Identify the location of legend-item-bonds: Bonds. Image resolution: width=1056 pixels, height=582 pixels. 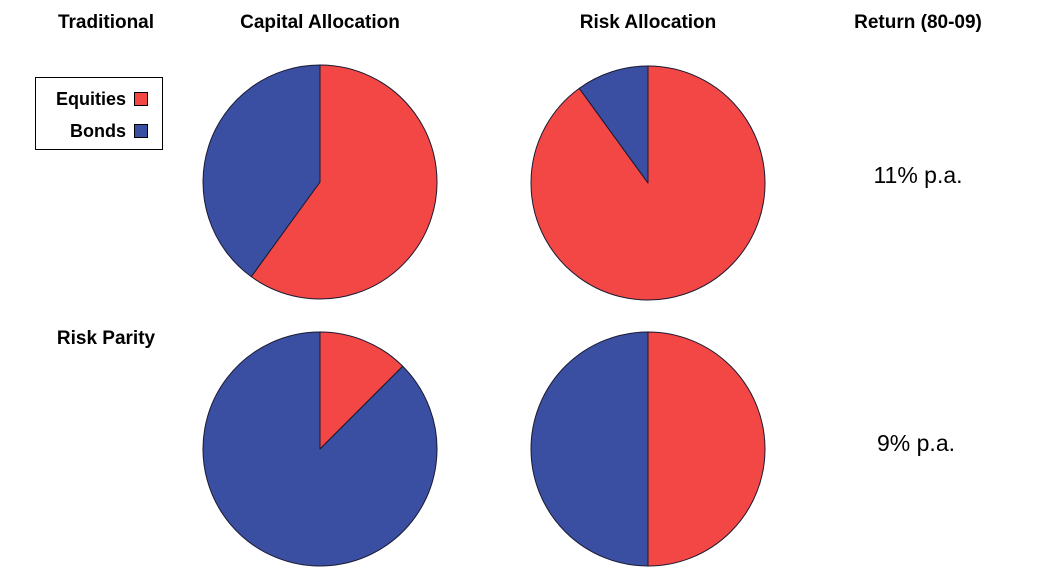
(109, 131).